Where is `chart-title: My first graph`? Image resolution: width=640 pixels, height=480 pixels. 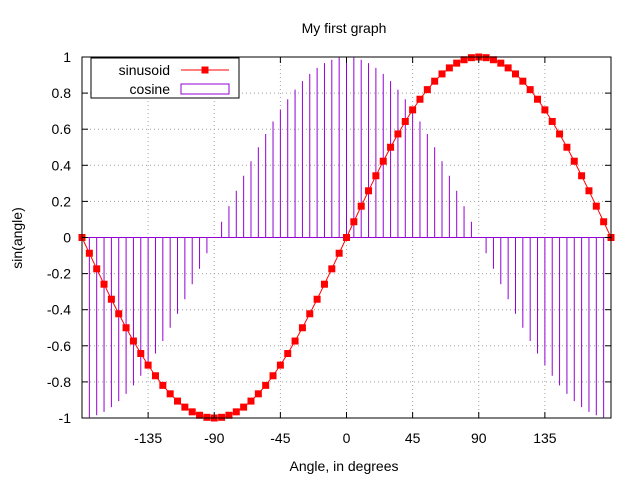 chart-title: My first graph is located at coordinates (344, 28).